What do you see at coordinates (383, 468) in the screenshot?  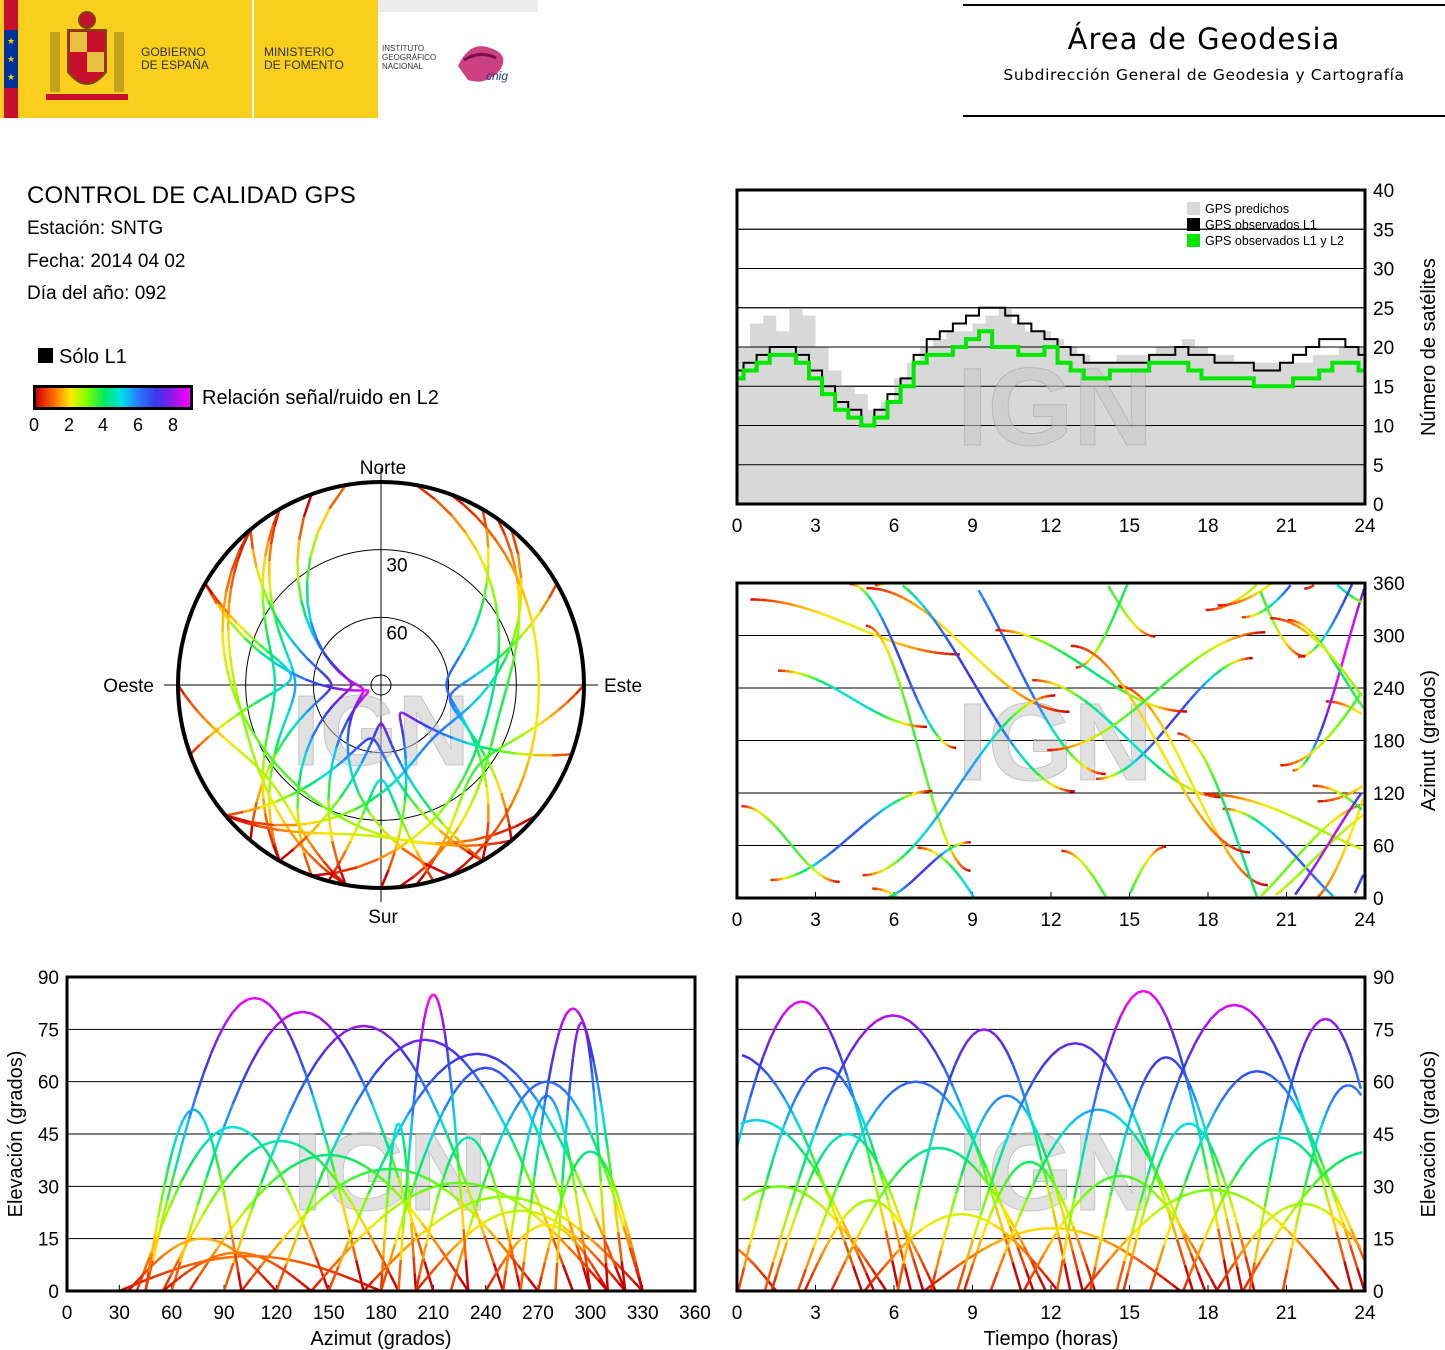 I see `direction-north: Norte` at bounding box center [383, 468].